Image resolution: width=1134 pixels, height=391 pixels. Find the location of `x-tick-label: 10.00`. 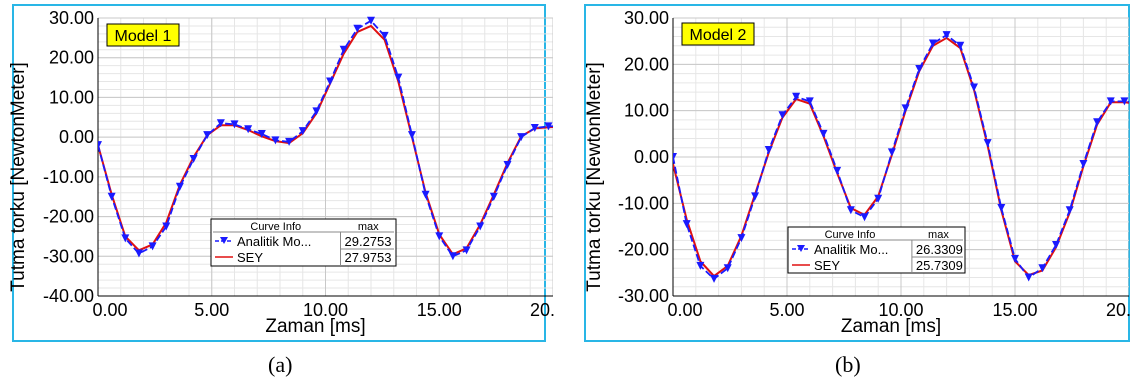

x-tick-label: 10.00 is located at coordinates (325, 310).